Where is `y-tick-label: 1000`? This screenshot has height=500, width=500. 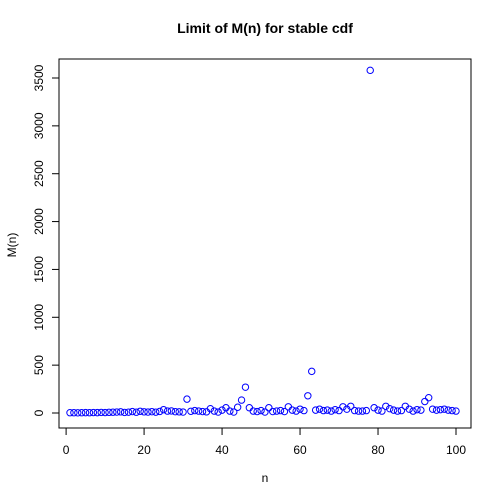 y-tick-label: 1000 is located at coordinates (39, 317).